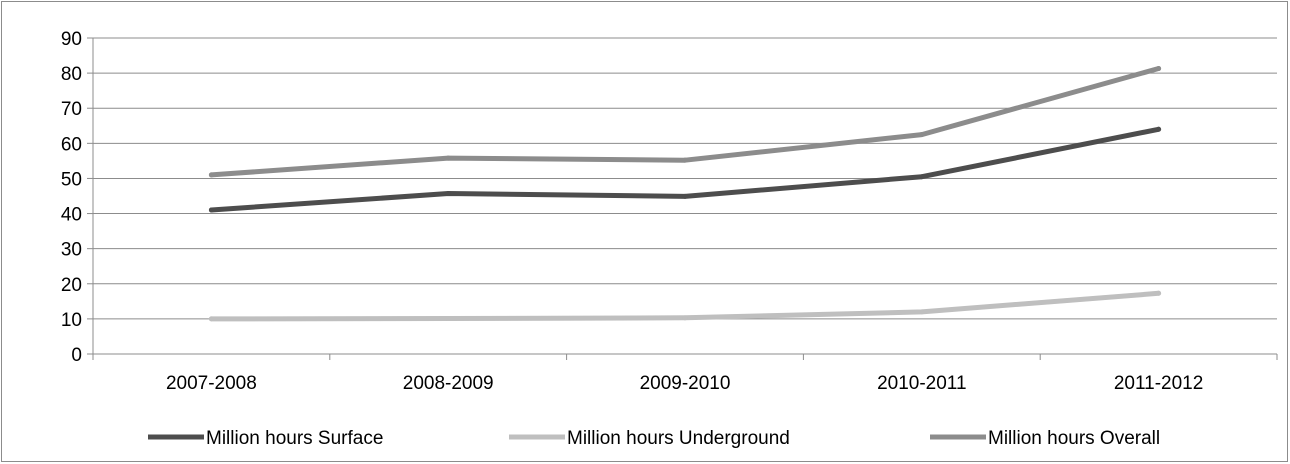 This screenshot has width=1290, height=464. Describe the element at coordinates (71, 144) in the screenshot. I see `y-tick-label: 60` at that location.